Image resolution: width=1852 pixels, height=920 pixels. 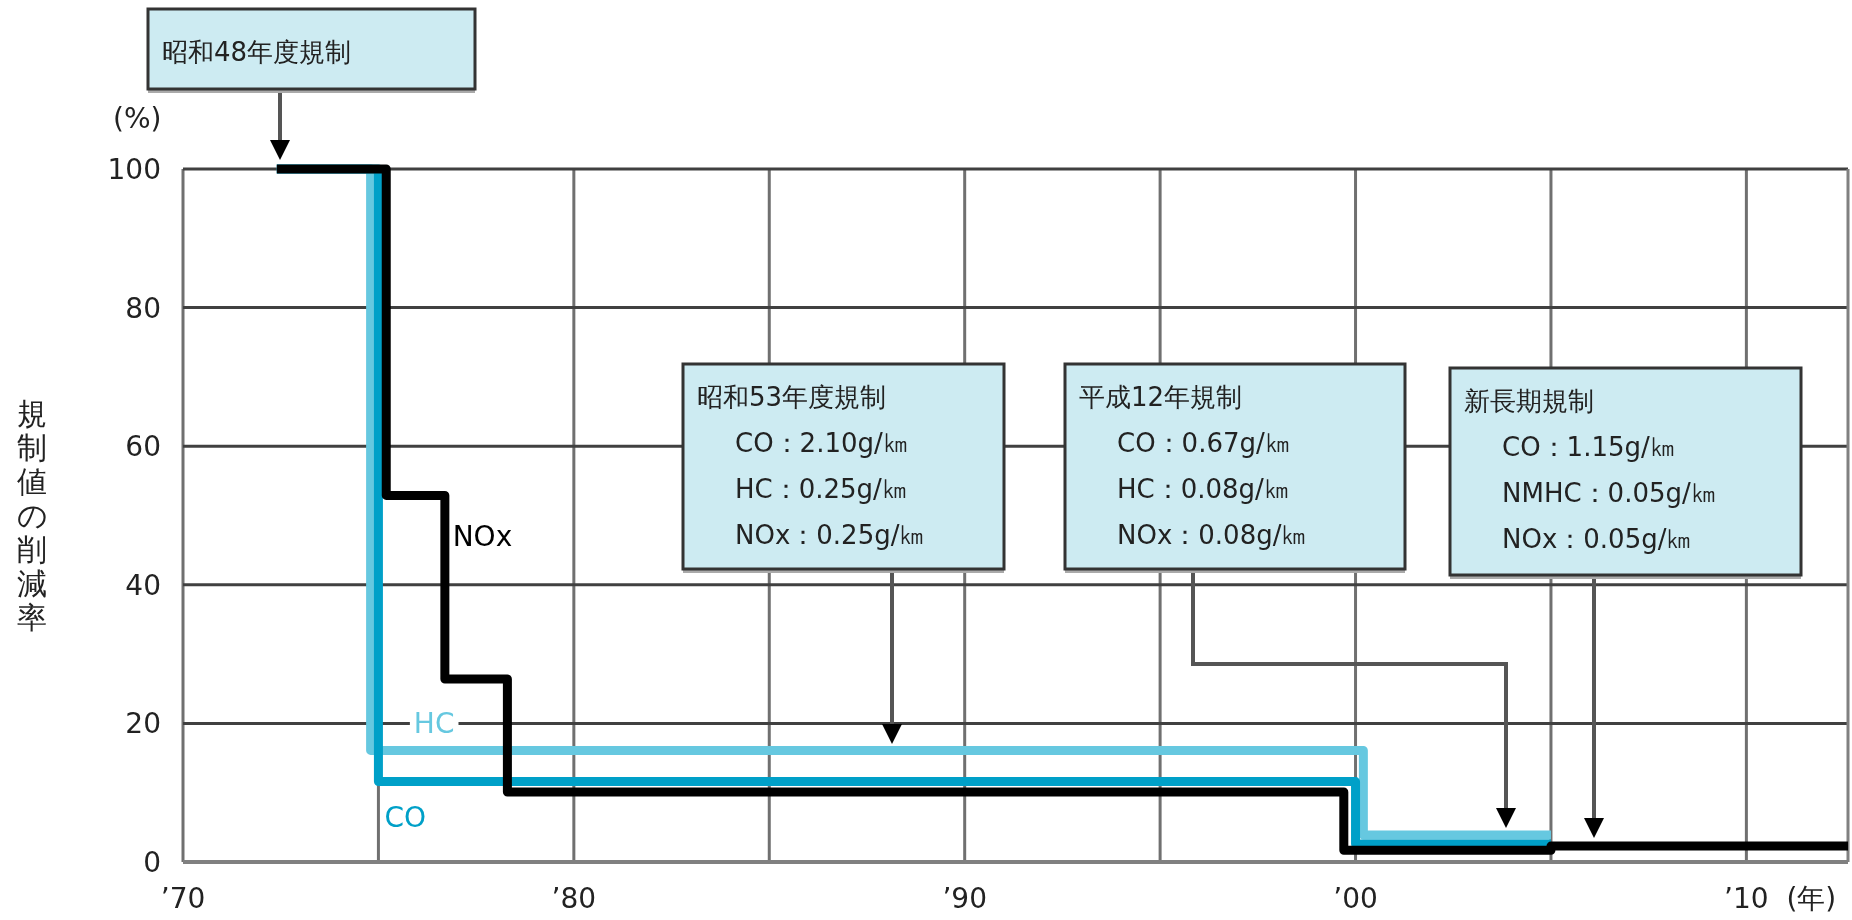 What do you see at coordinates (482, 537) in the screenshot?
I see `series-label: NOx` at bounding box center [482, 537].